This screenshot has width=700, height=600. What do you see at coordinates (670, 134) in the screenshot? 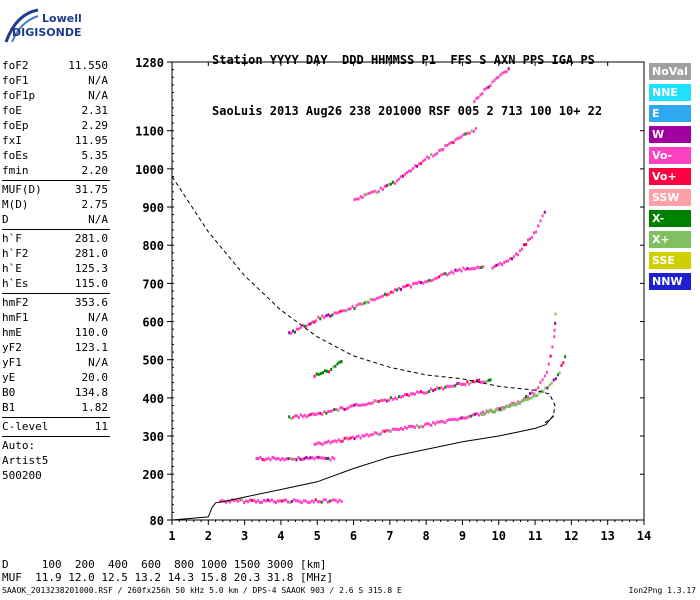
I see `legend-item: W` at bounding box center [670, 134].